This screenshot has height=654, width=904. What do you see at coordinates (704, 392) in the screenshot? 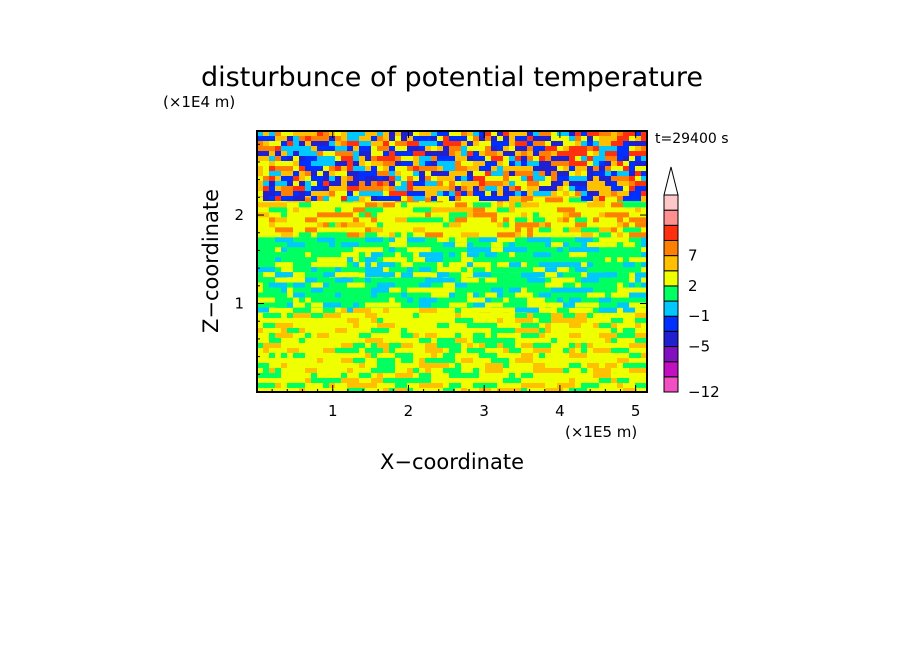
I see `colorbar-label: −12` at bounding box center [704, 392].